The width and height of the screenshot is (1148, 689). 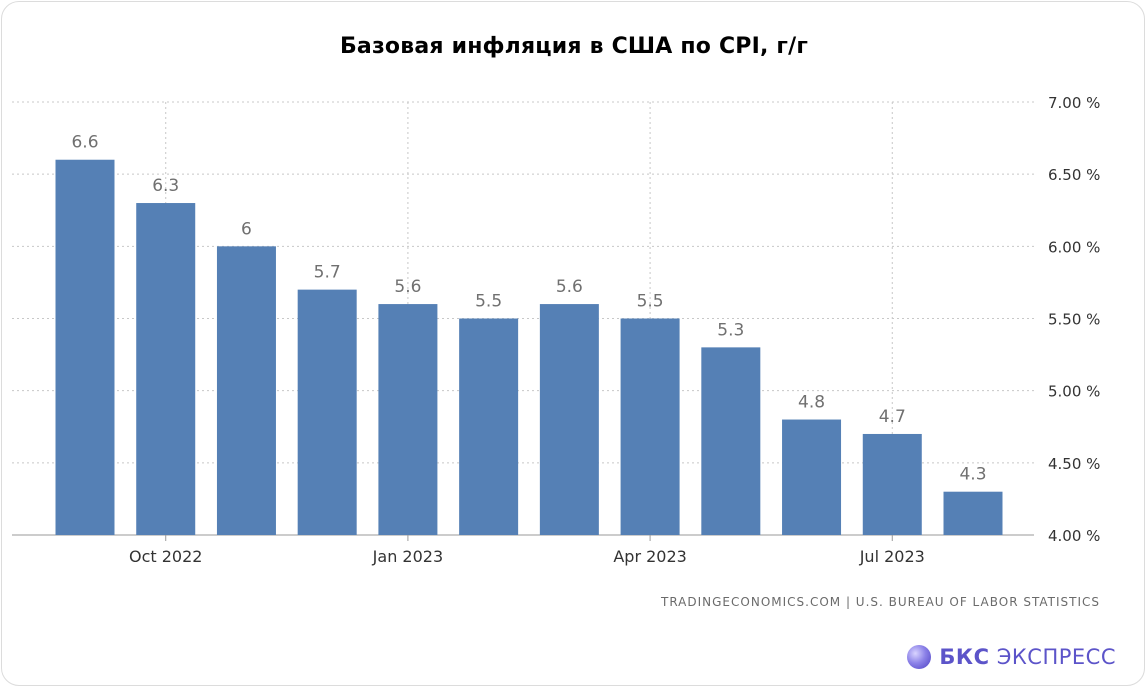 What do you see at coordinates (1027, 657) in the screenshot?
I see `brand-name: БКС ЭКСПРЕСС` at bounding box center [1027, 657].